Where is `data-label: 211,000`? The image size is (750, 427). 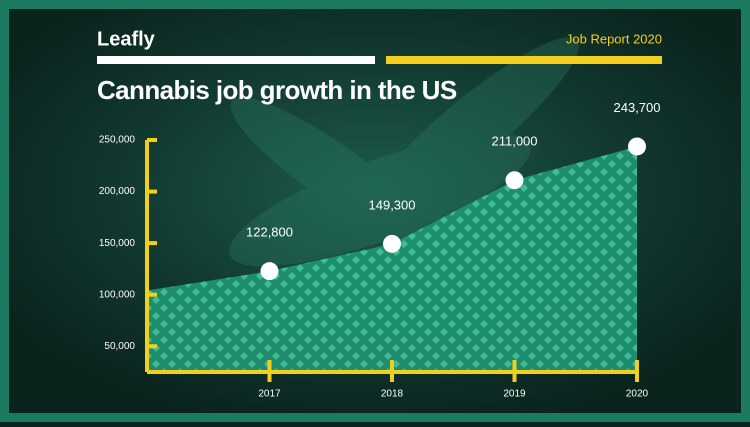
data-label: 211,000 is located at coordinates (514, 141).